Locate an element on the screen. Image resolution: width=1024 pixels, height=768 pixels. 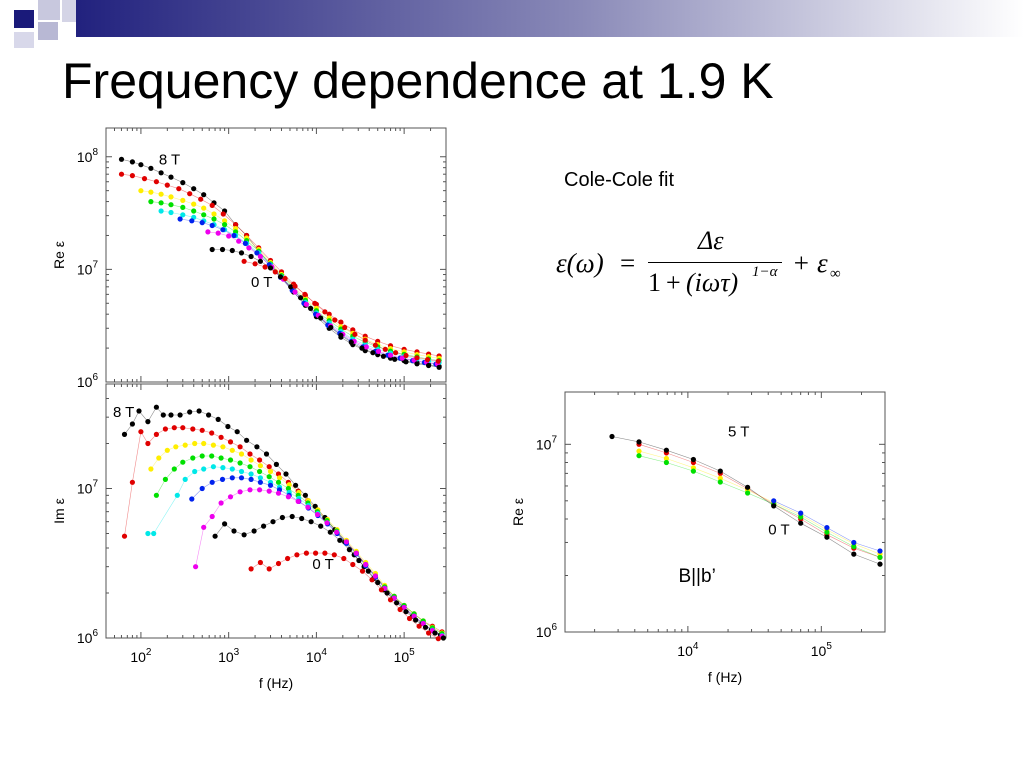
x-axis-label: f (Hz) is located at coordinates (276, 683).